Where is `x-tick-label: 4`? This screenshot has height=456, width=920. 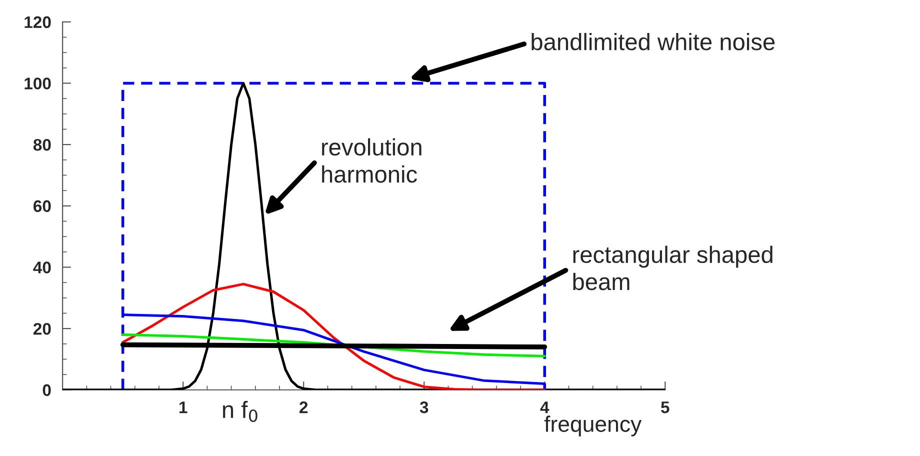
x-tick-label: 4 is located at coordinates (545, 408).